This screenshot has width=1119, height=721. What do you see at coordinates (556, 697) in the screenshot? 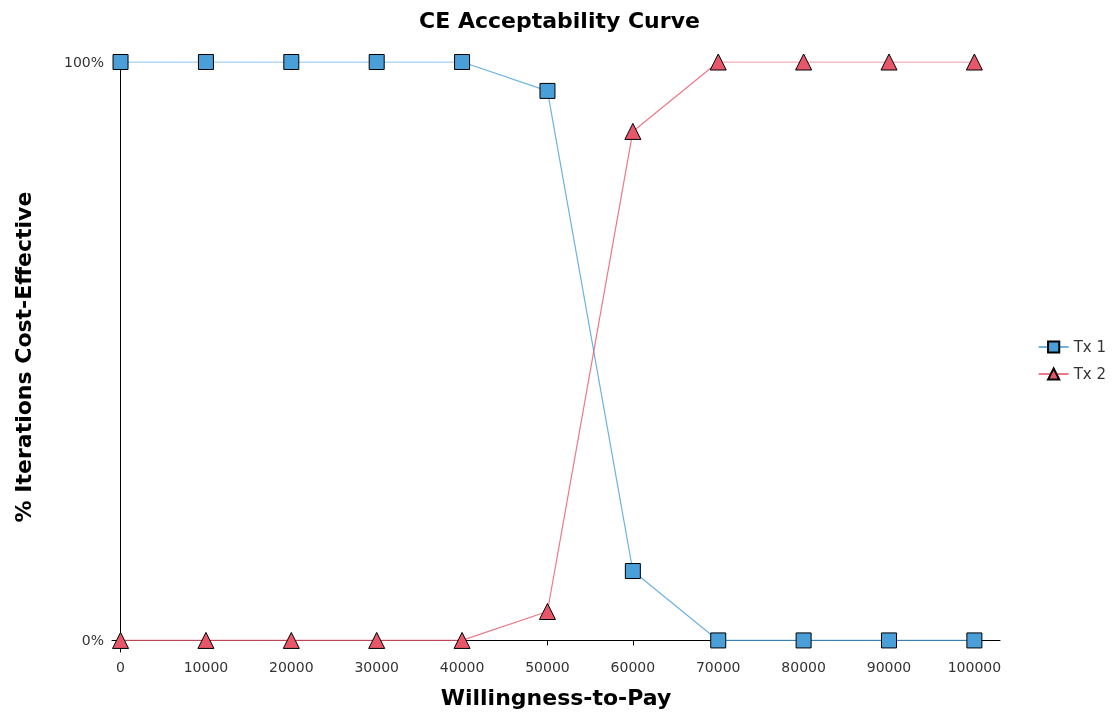
I see `x-axis-title: Willingness-to-Pay` at bounding box center [556, 697].